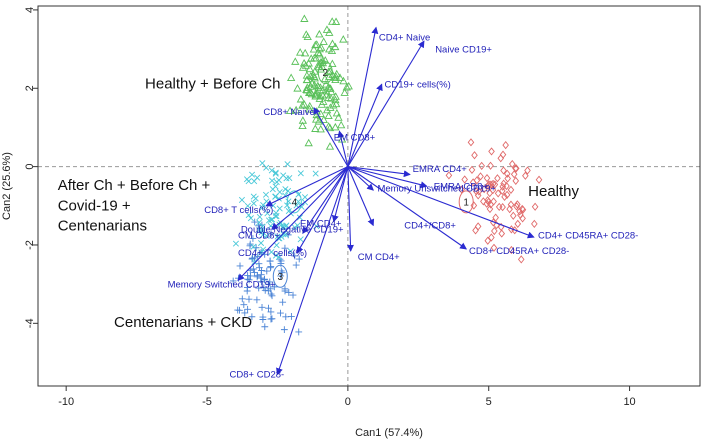 The height and width of the screenshot is (444, 726). What do you see at coordinates (463, 49) in the screenshot?
I see `vector-label-naive-cd19: Naive CD19+` at bounding box center [463, 49].